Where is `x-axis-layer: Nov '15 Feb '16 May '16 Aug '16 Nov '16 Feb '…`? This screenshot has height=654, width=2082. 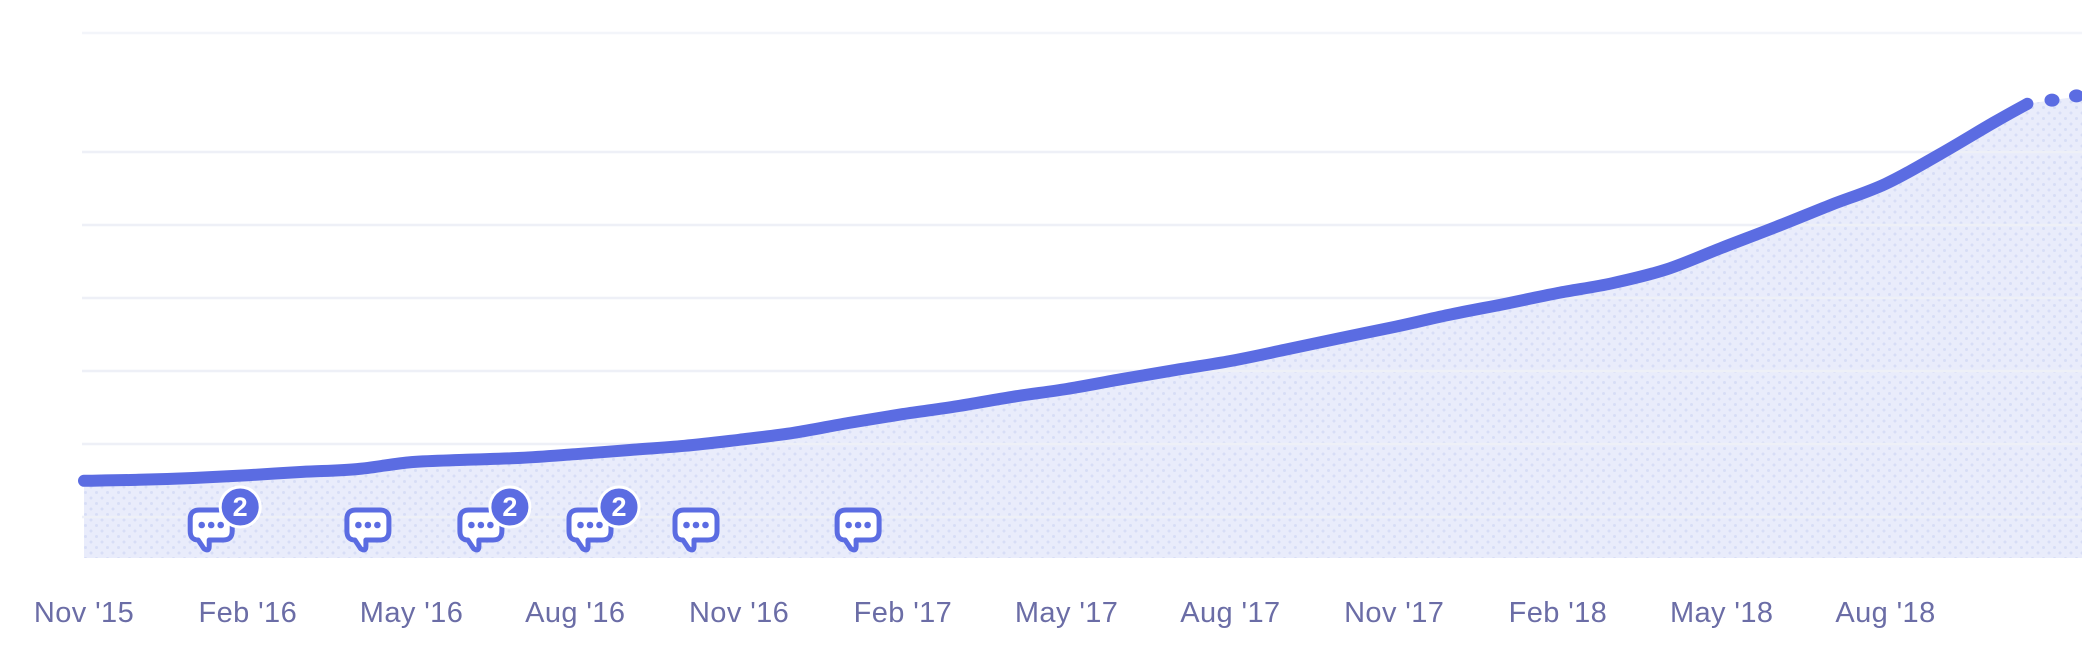
x-axis-layer: Nov '15 Feb '16 May '16 Aug '16 Nov '16 Feb '… is located at coordinates (984, 613).